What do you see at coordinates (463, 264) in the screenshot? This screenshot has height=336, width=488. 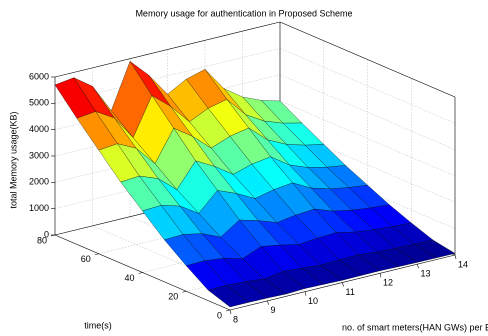 I see `x-tick-label: 14` at bounding box center [463, 264].